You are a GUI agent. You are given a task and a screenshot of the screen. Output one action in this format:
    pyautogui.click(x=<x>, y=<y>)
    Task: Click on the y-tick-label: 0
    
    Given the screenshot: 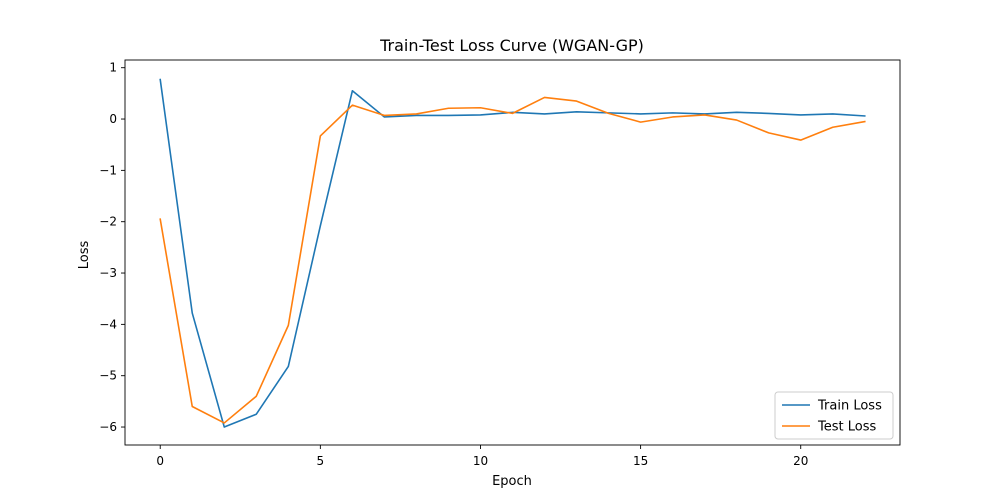 What is the action you would take?
    pyautogui.click(x=113, y=119)
    